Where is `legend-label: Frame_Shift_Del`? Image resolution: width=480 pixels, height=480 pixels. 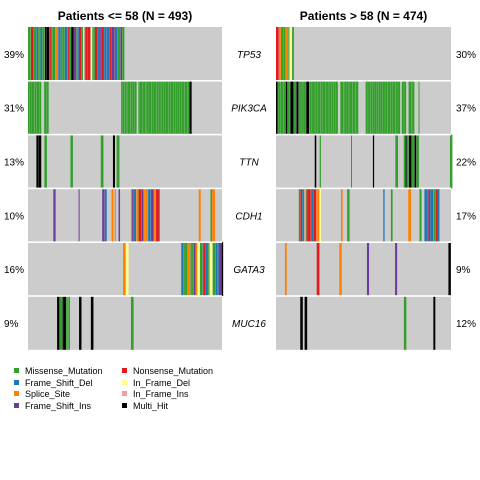
legend-label: Frame_Shift_Del is located at coordinates (59, 382).